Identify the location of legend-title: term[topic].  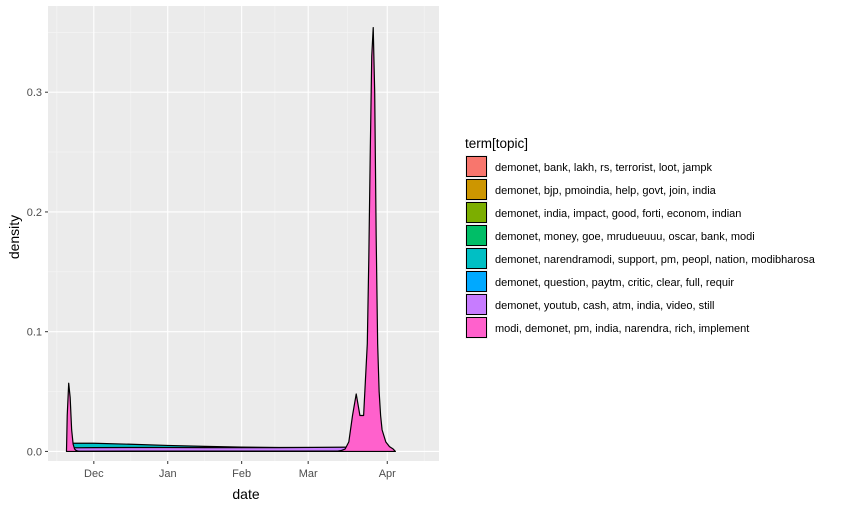
(496, 143).